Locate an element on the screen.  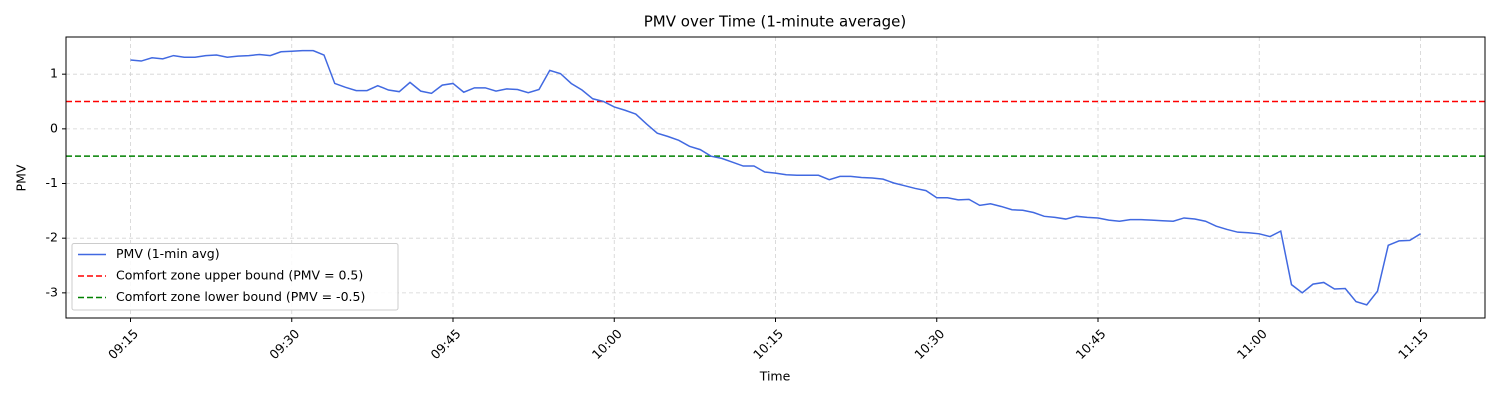
y-tick-label: 0 is located at coordinates (54, 127).